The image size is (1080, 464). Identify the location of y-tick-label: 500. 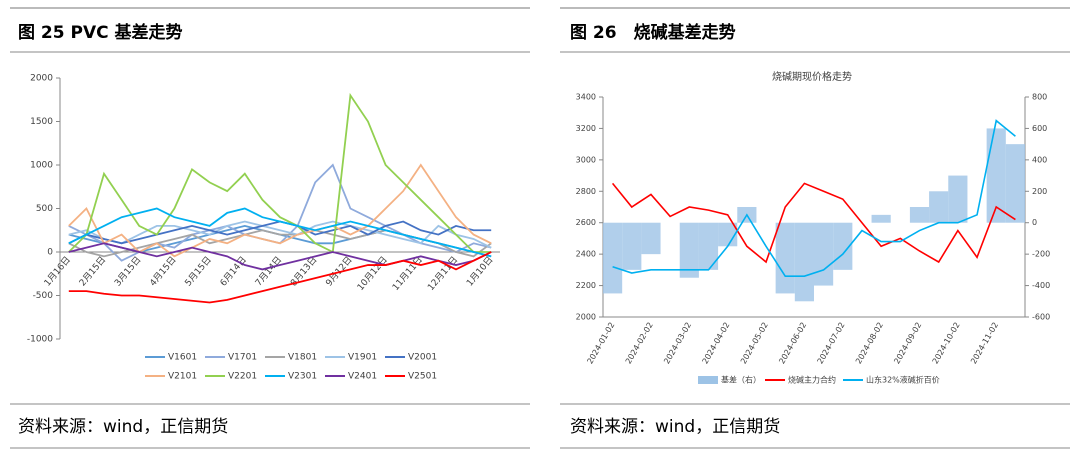
(44, 209).